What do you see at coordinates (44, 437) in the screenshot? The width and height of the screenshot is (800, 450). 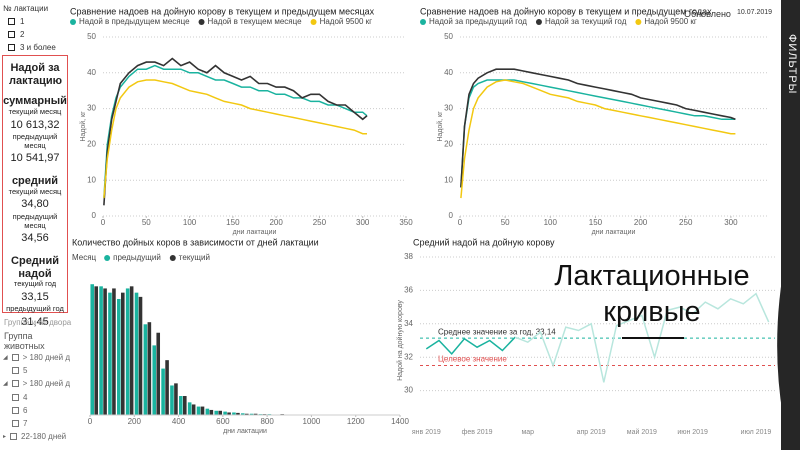 I see `tree-label: 22-180 дней` at bounding box center [44, 437].